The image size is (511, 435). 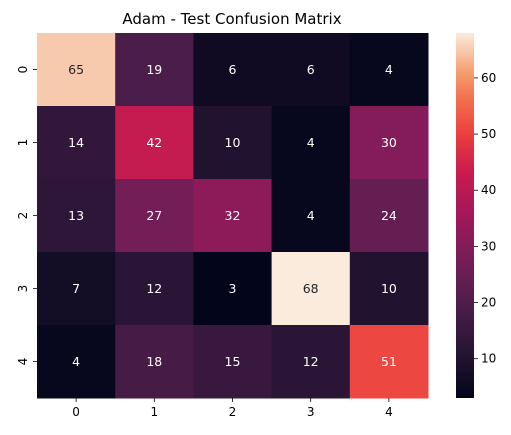 I want to click on cell-value-r2-c4: 24, so click(x=389, y=215).